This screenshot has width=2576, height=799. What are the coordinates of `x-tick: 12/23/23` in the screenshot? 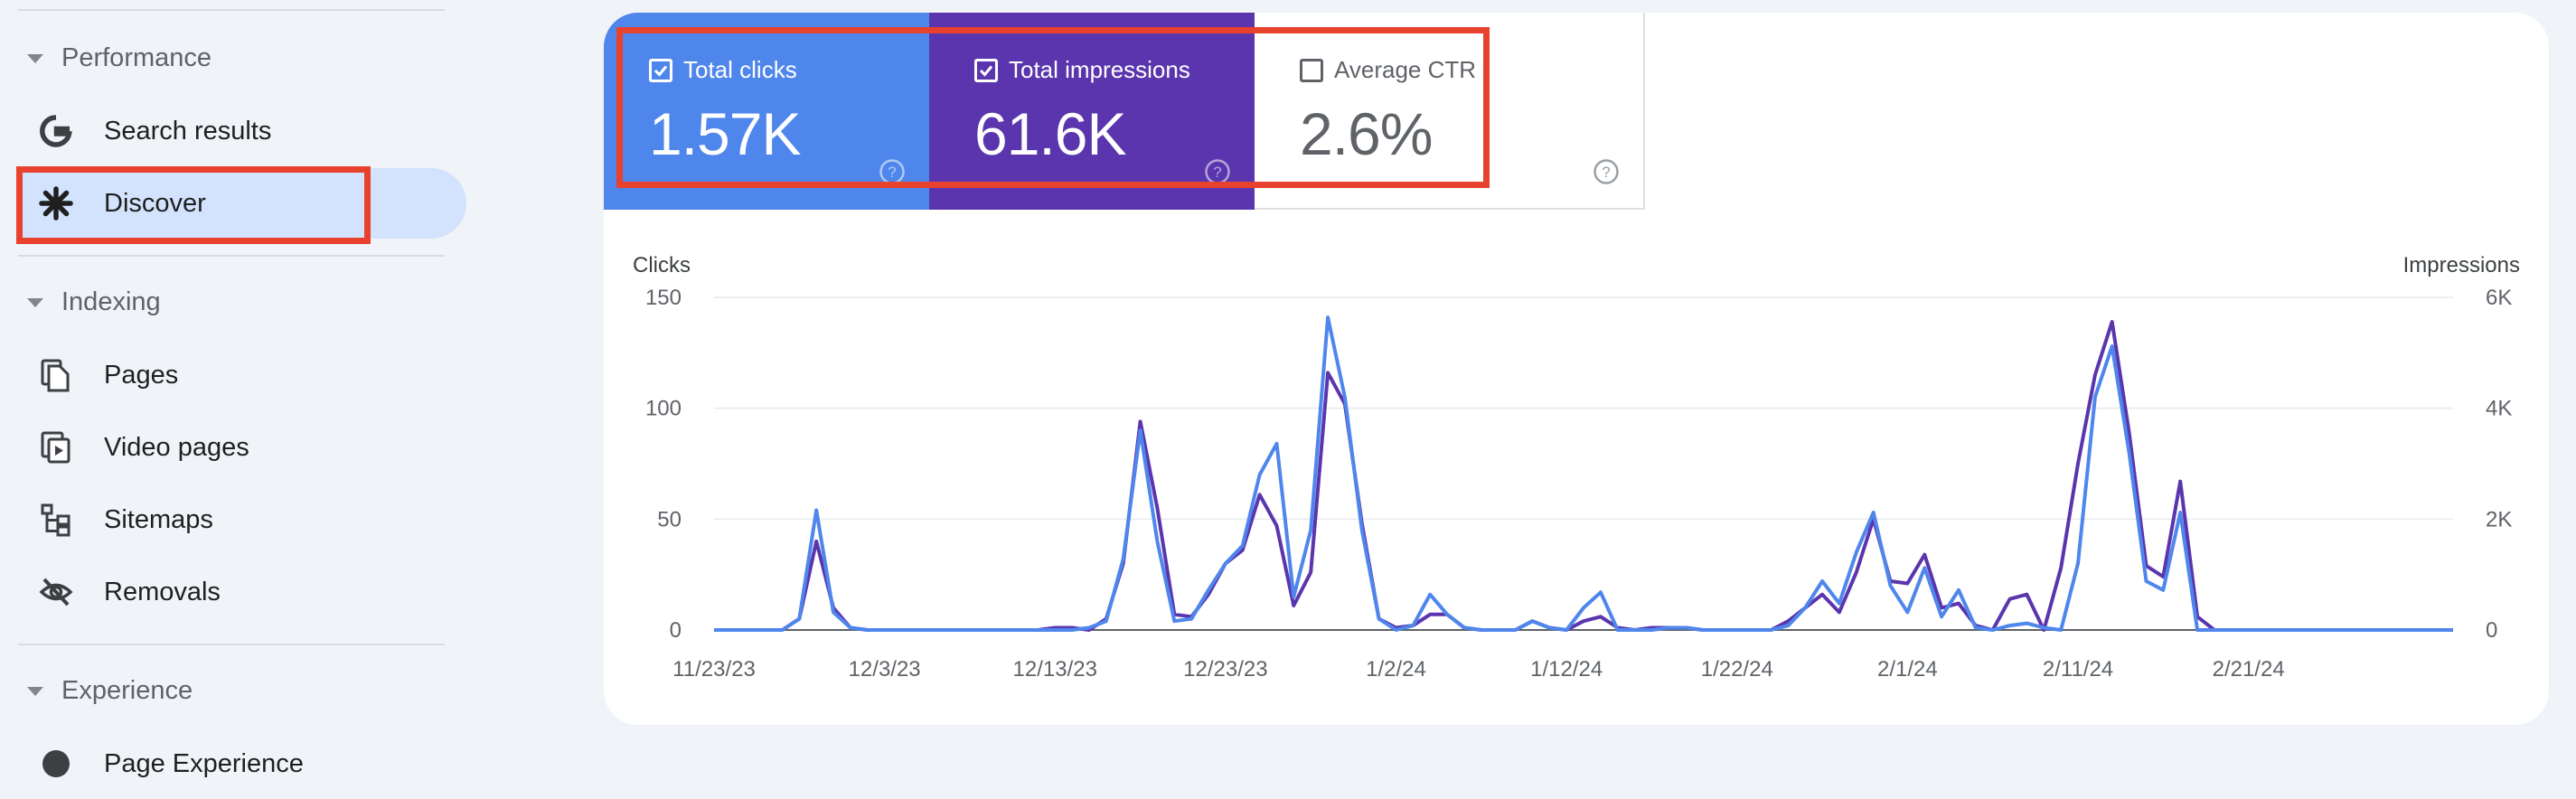 It's located at (1225, 670).